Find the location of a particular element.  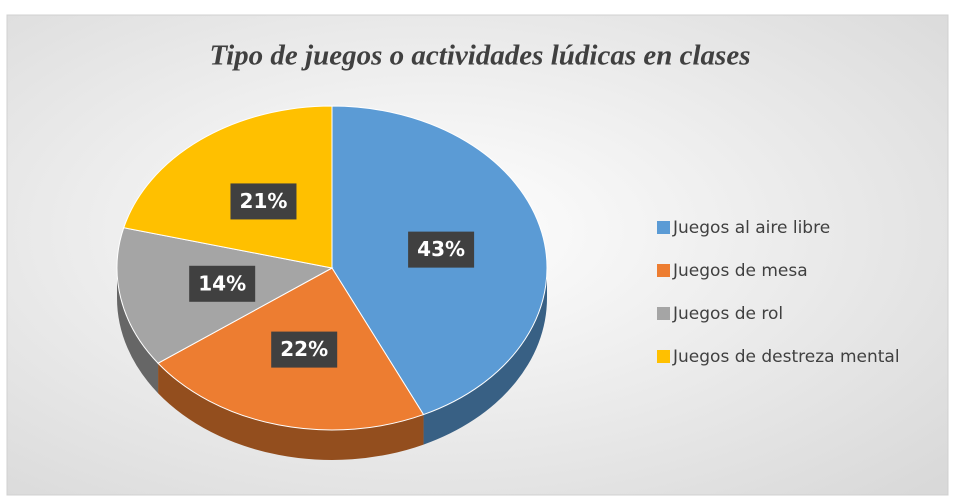

legend-label: Juegos al aire libre is located at coordinates (751, 228).